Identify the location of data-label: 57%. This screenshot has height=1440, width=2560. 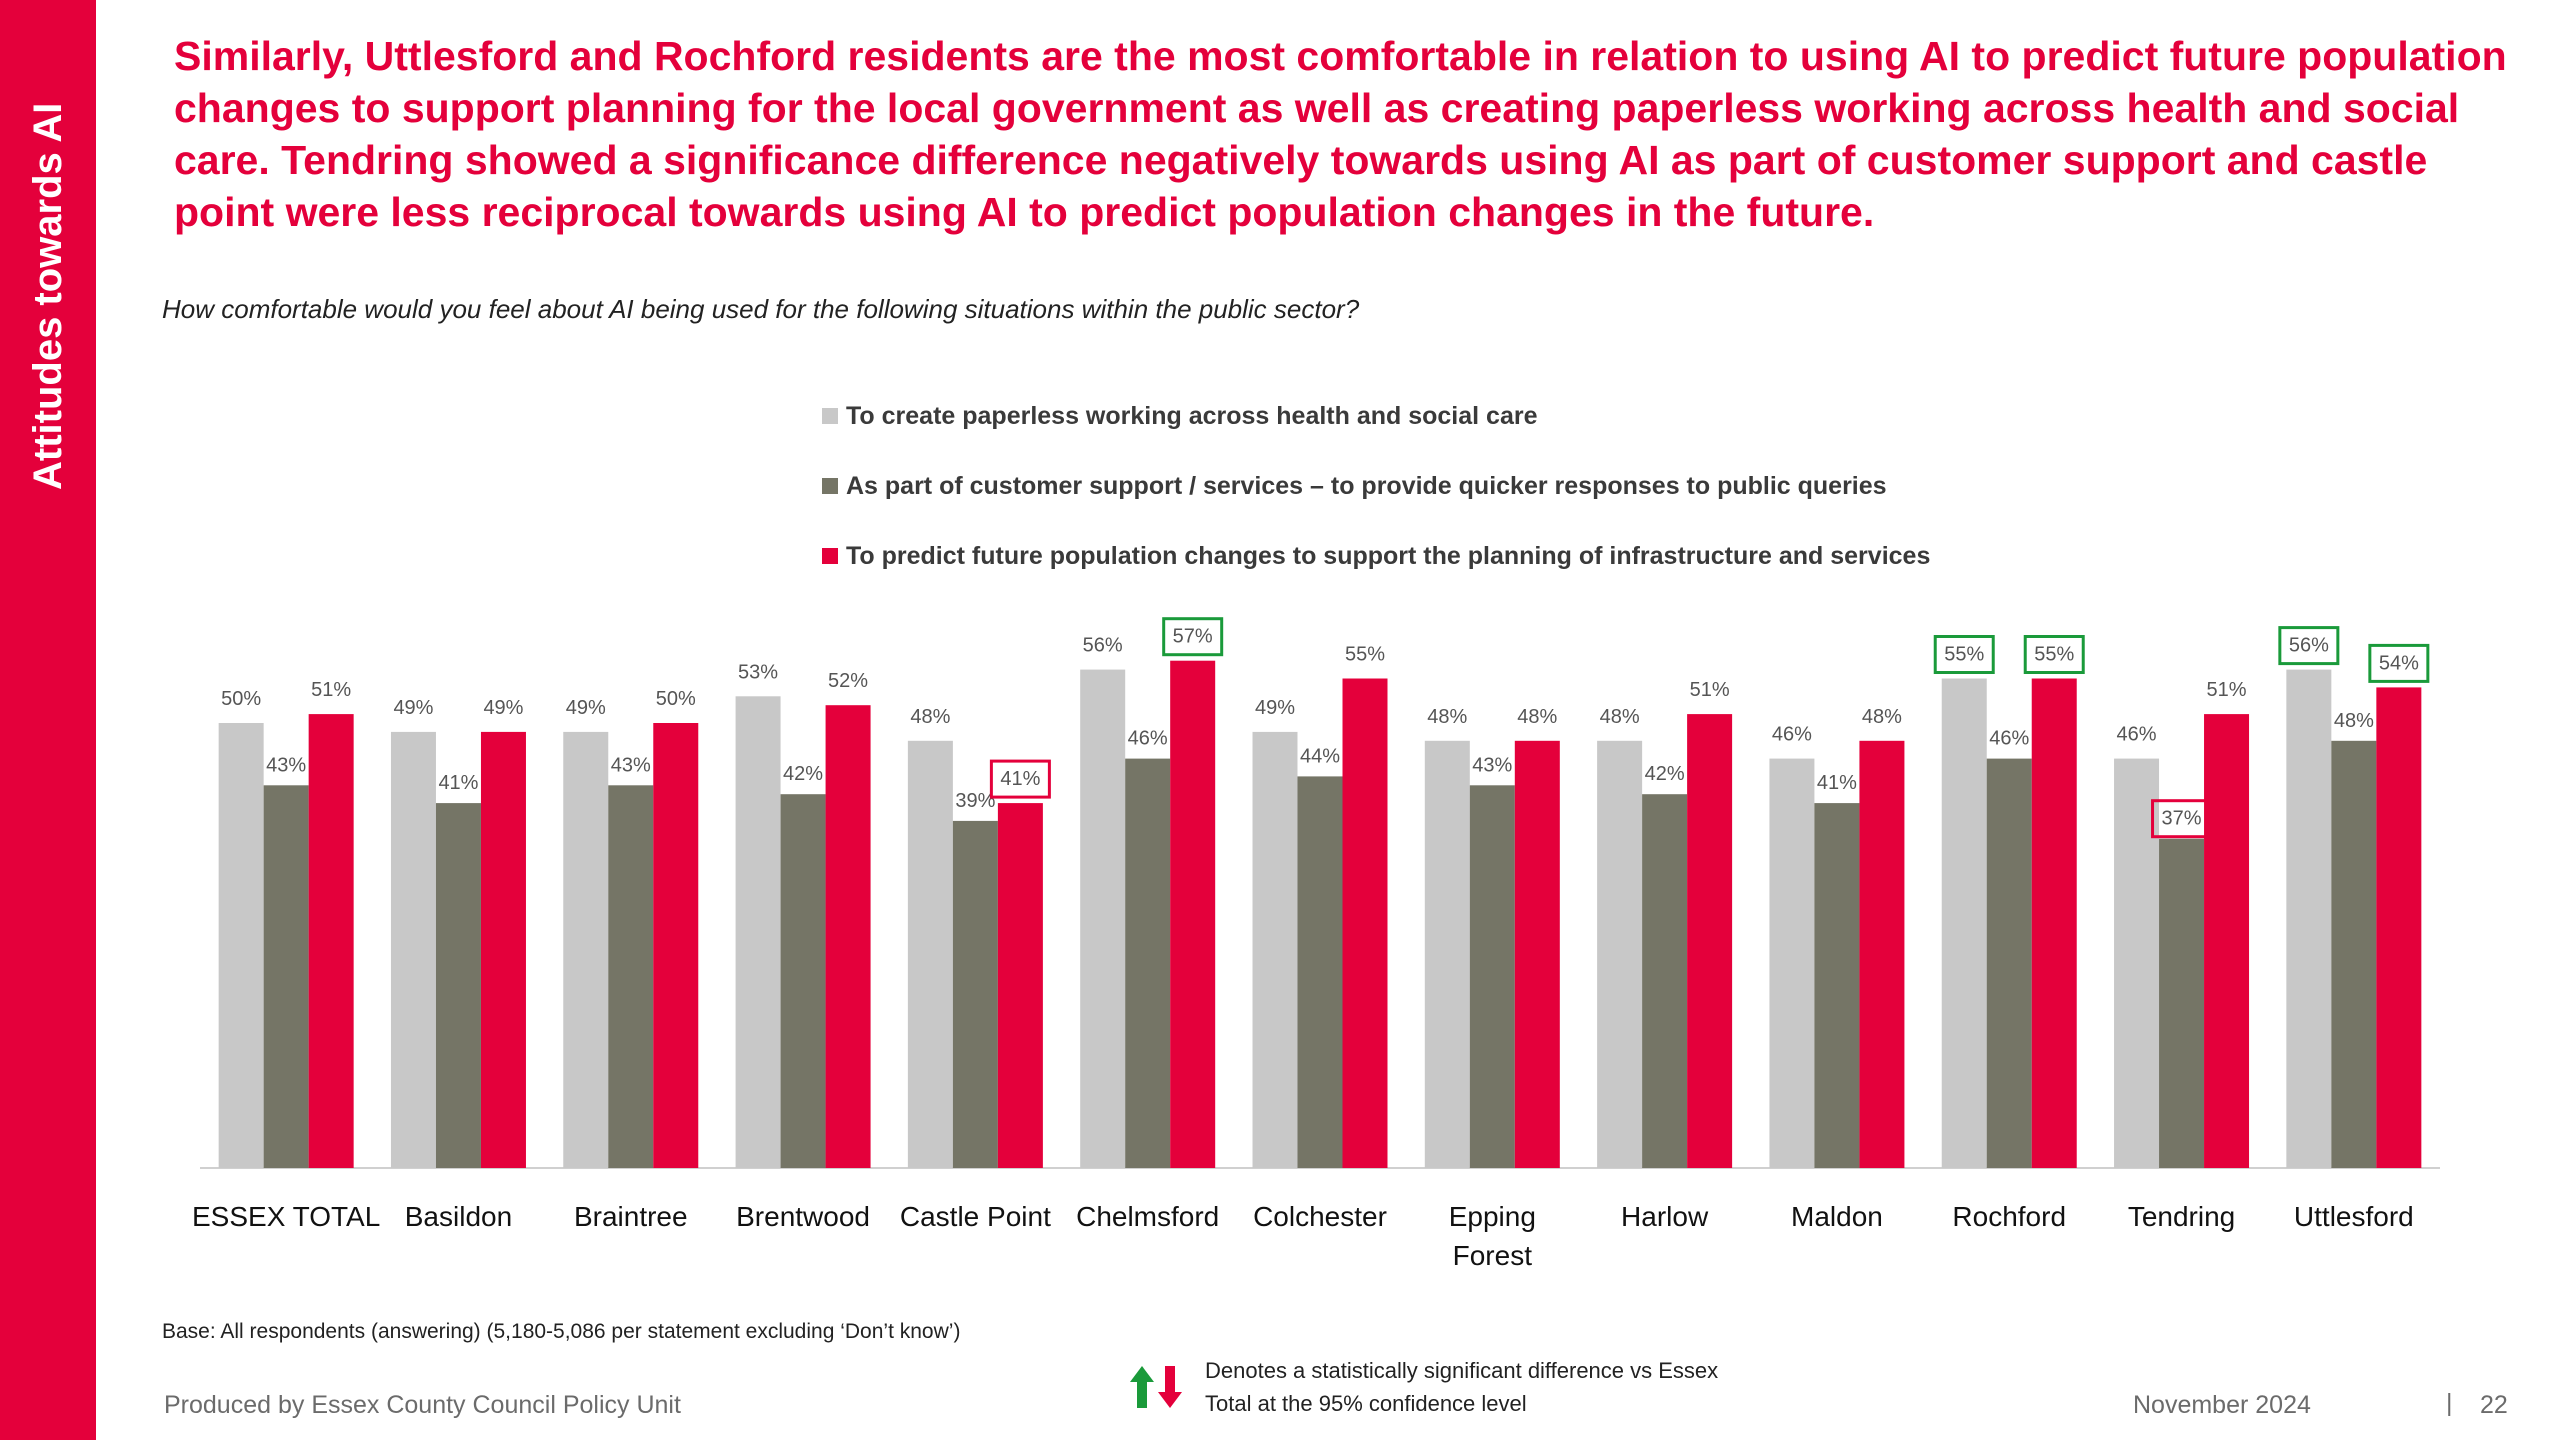
(1193, 637).